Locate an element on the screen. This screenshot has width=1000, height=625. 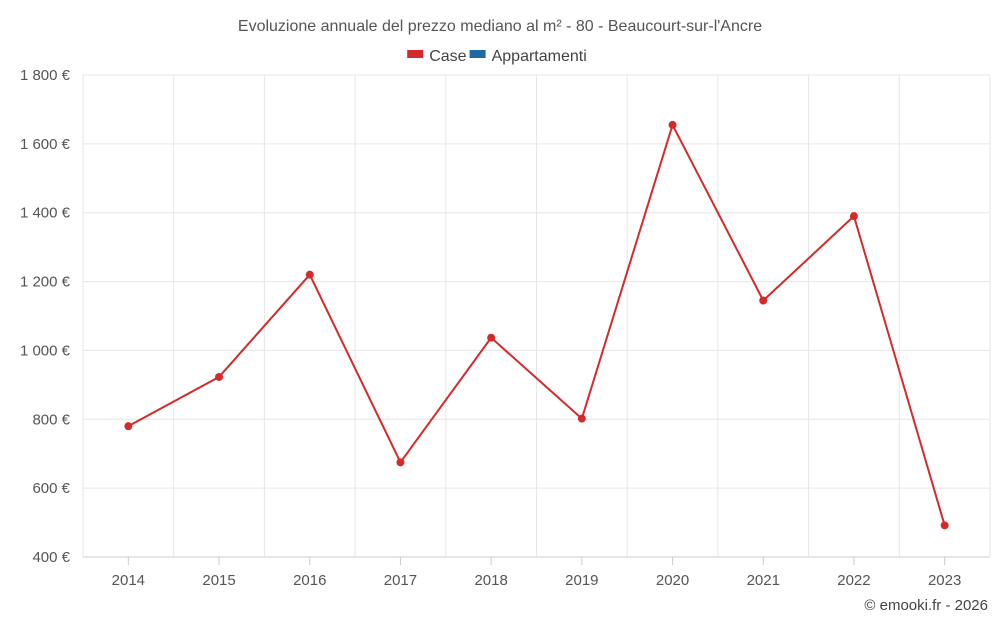
x-tick-label: 2021 is located at coordinates (763, 580).